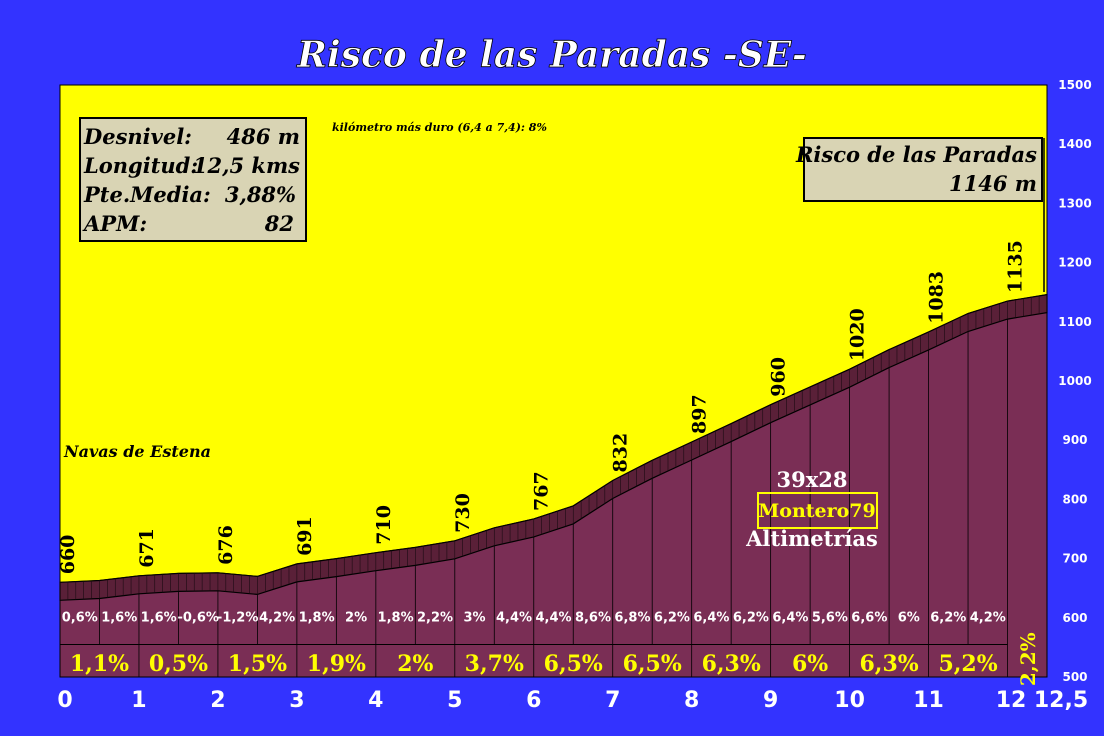  Describe the element at coordinates (1074, 440) in the screenshot. I see `y-tick-label: 900` at that location.